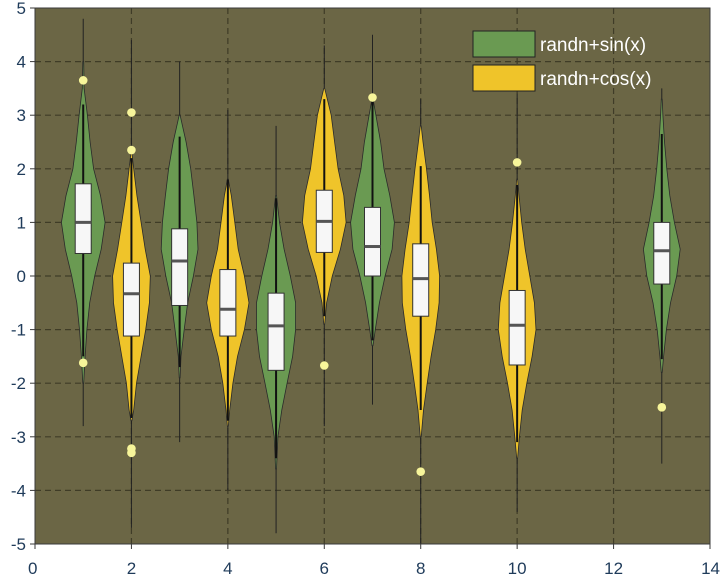 The height and width of the screenshot is (578, 722). I want to click on y-tick-label: -5, so click(18, 544).